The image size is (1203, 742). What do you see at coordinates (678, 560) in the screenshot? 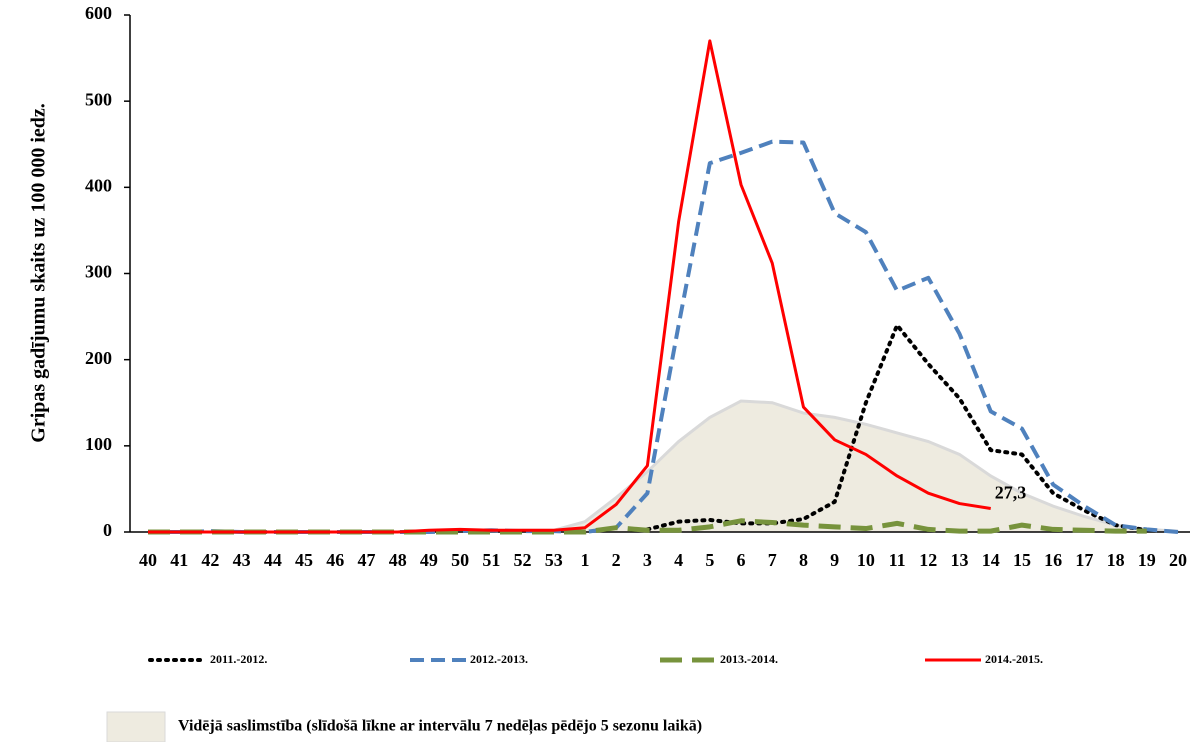
I see `x-tick-label: 4` at bounding box center [678, 560].